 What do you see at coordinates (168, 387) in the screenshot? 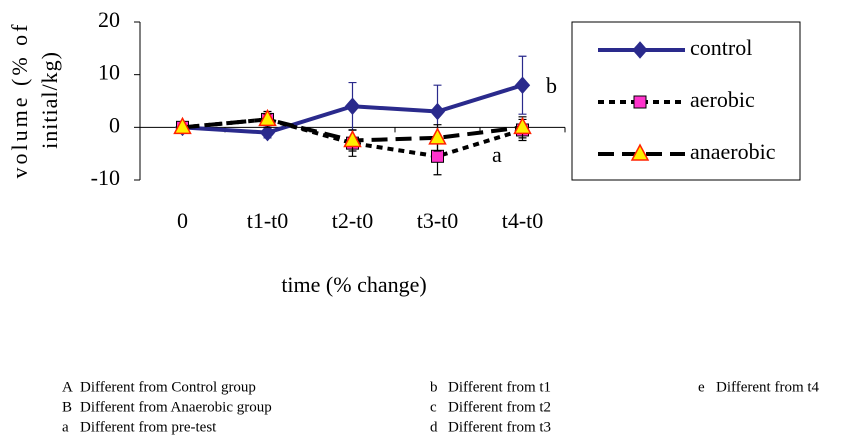
I see `note-text: Different from Control group` at bounding box center [168, 387].